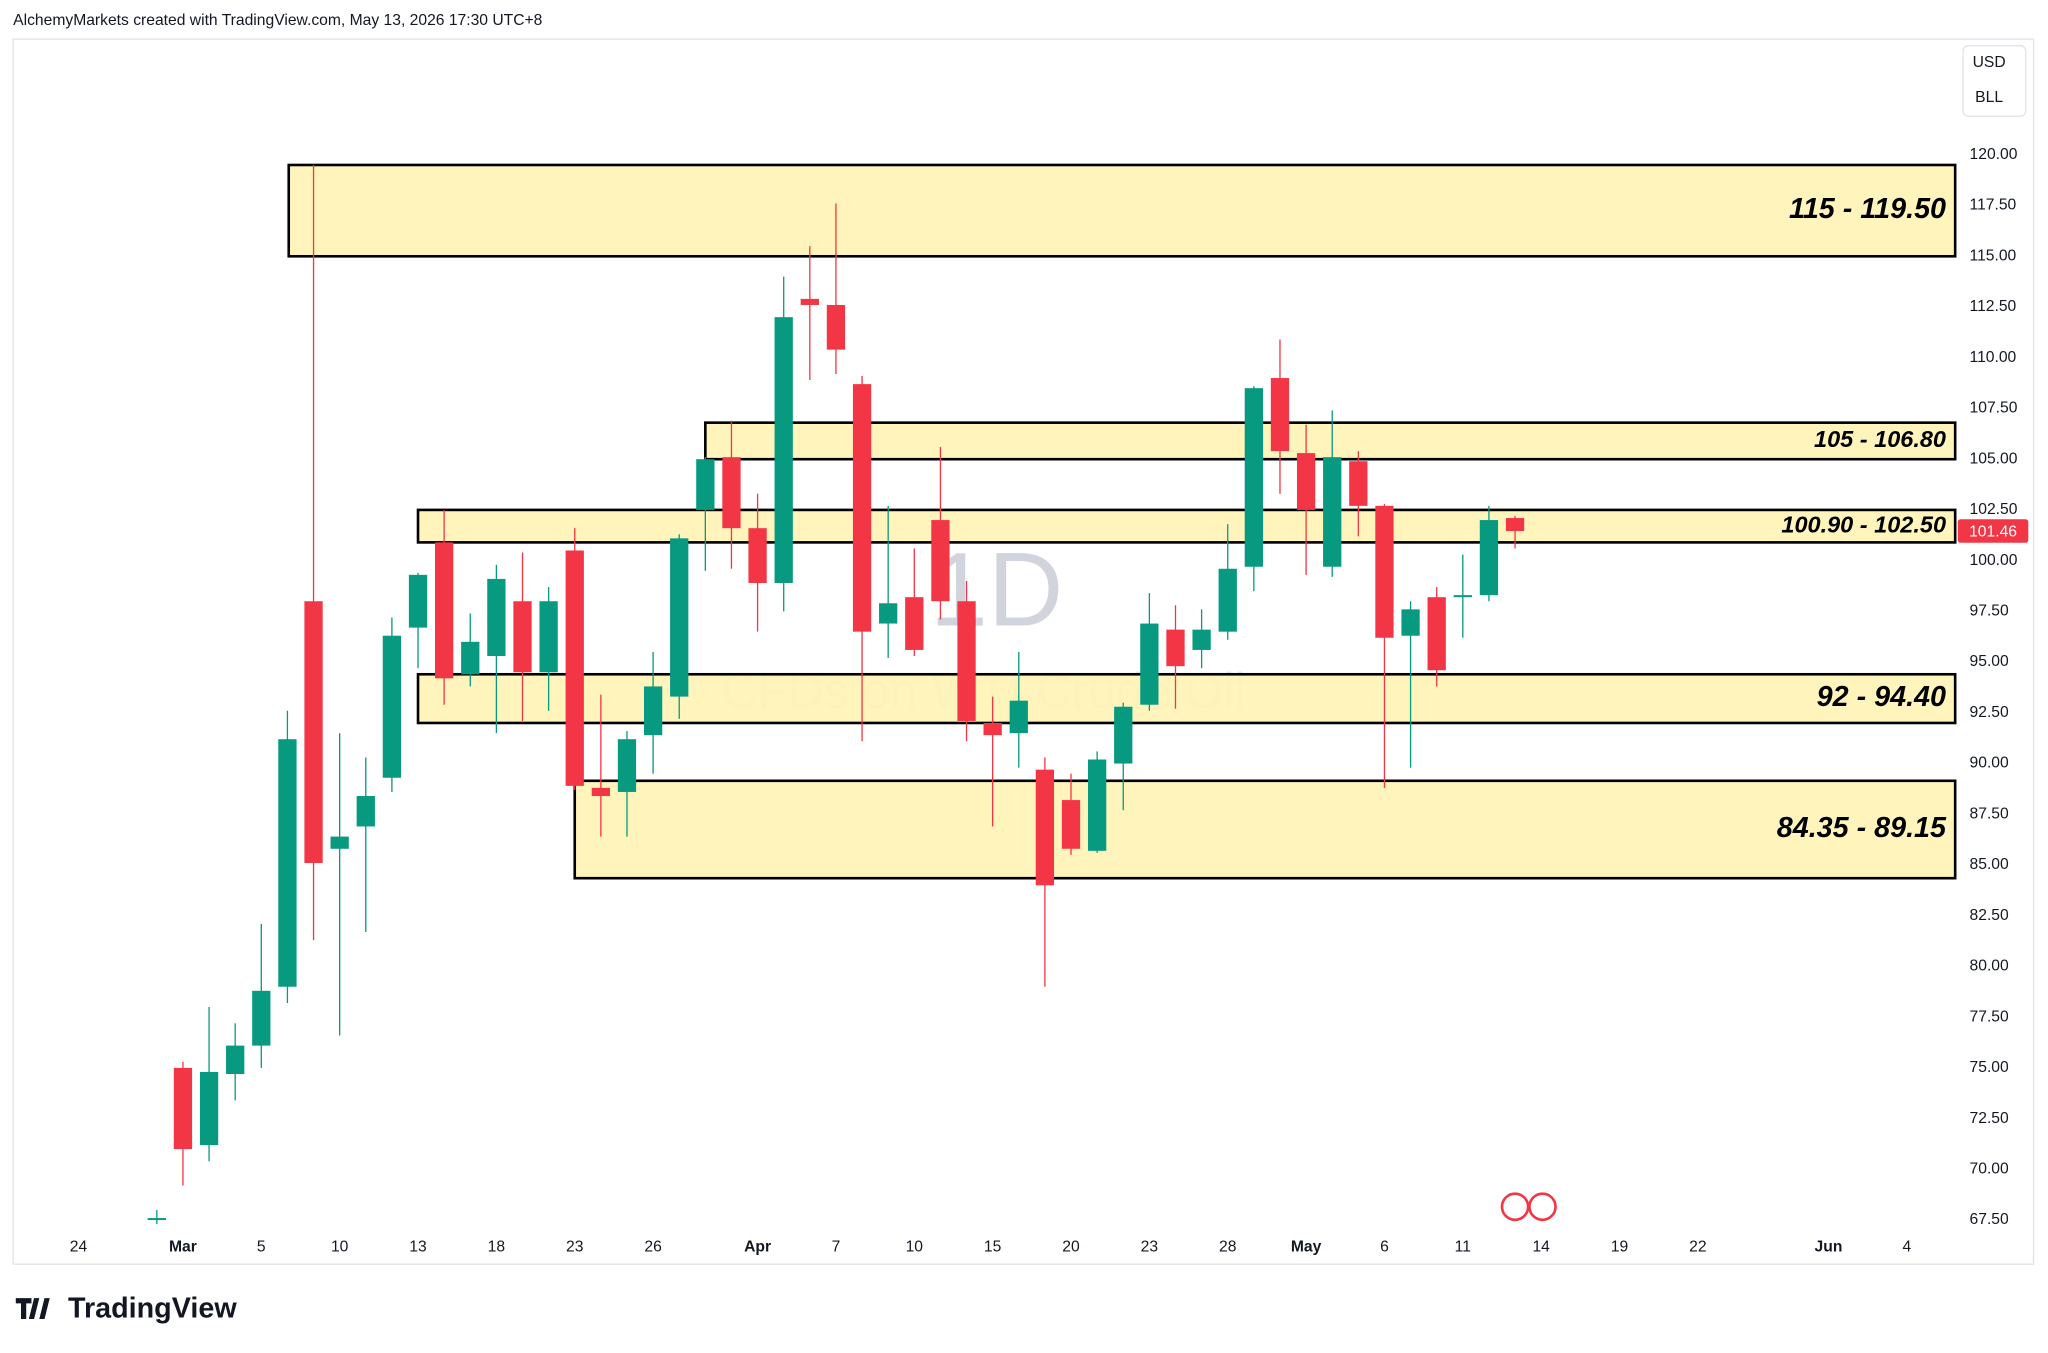  I want to click on x-tick-label: 20, so click(1071, 1246).